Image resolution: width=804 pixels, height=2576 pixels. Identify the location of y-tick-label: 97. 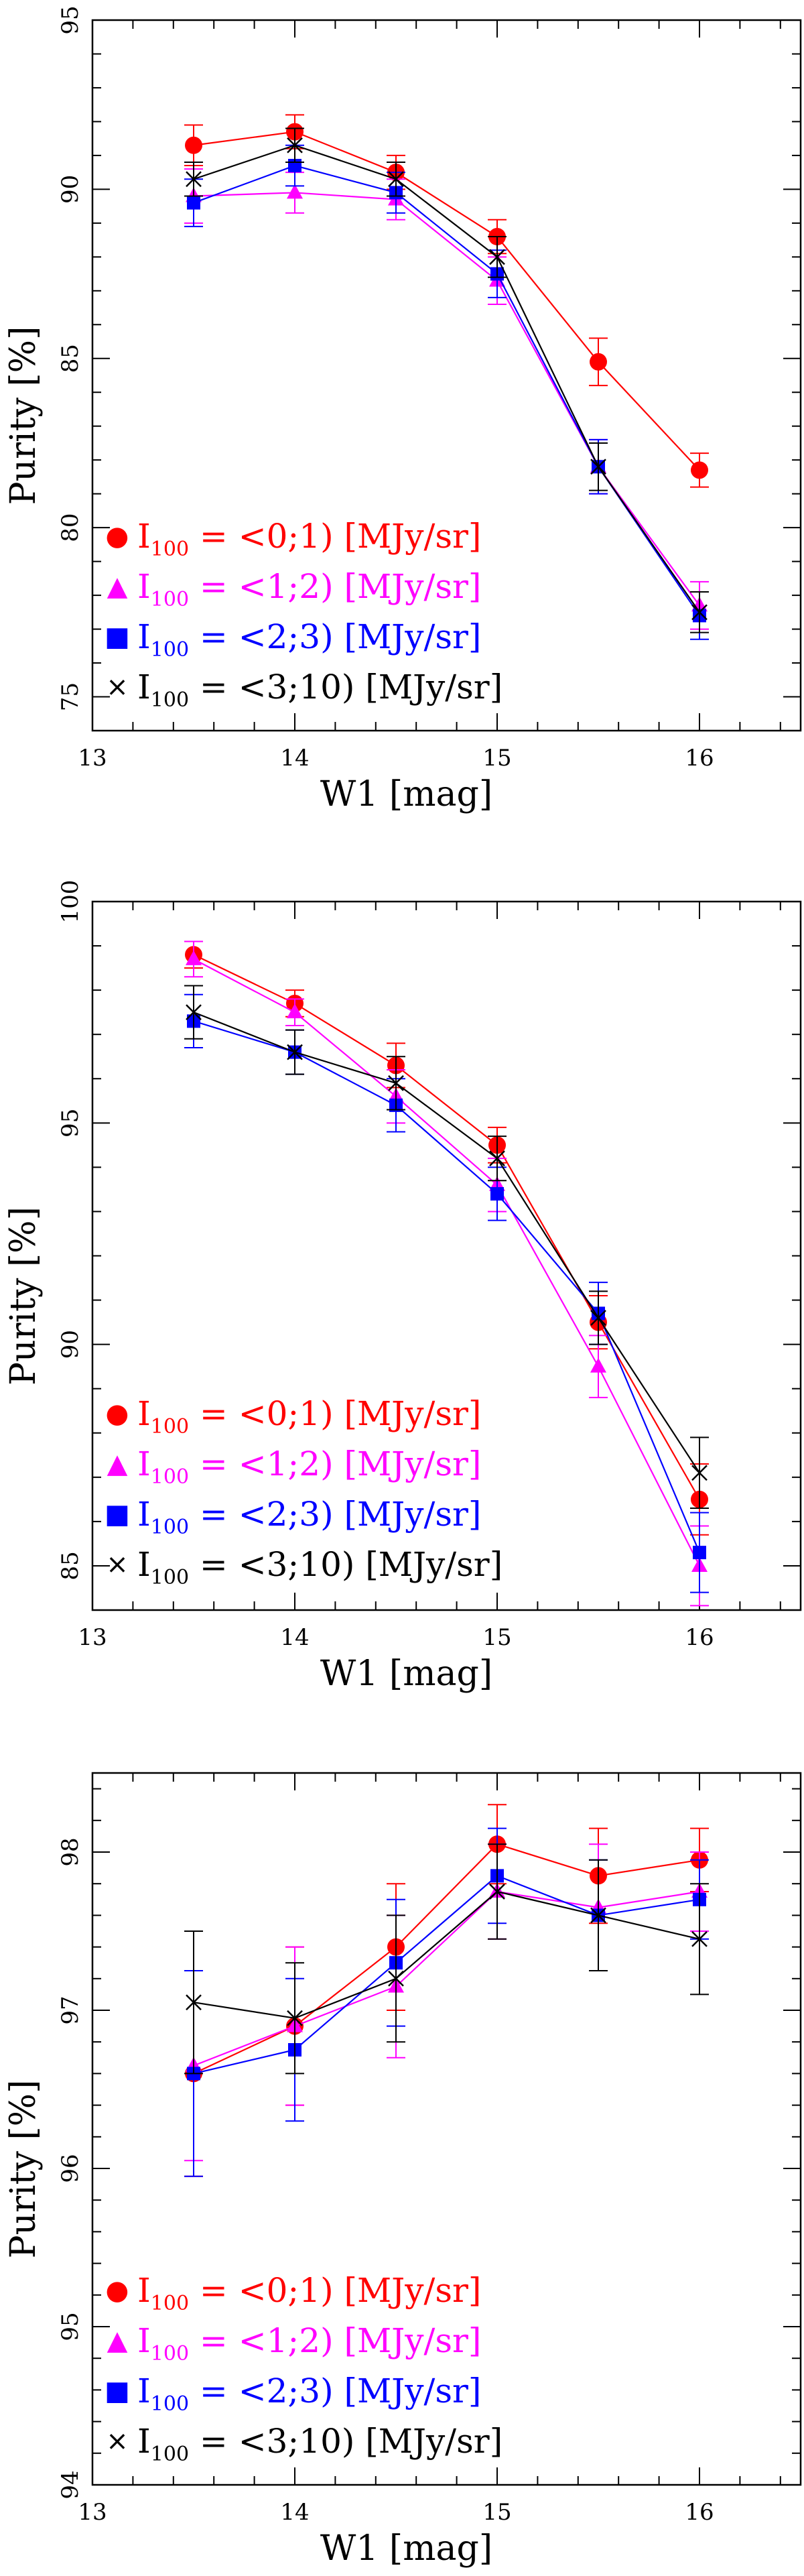
(70, 2010).